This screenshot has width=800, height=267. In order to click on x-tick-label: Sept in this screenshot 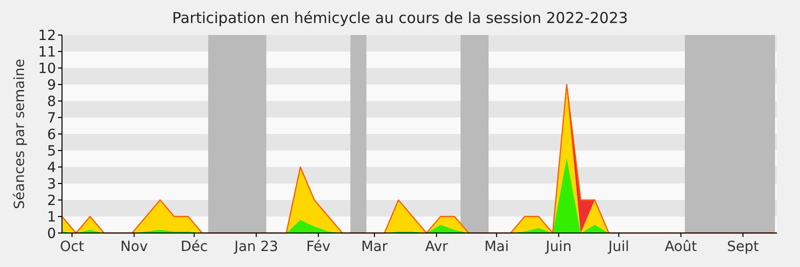, I will do `click(743, 247)`.